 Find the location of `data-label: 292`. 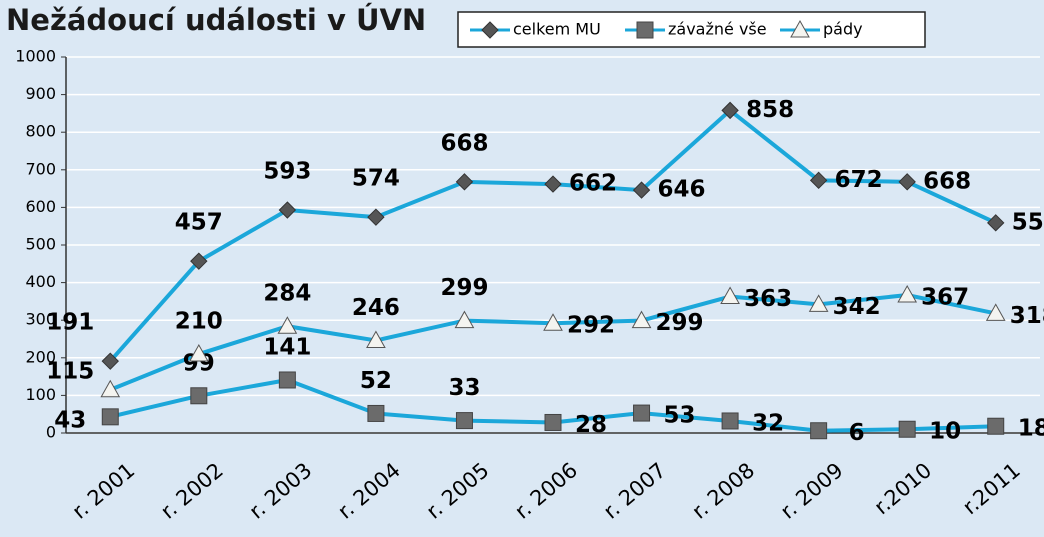

data-label: 292 is located at coordinates (591, 326).